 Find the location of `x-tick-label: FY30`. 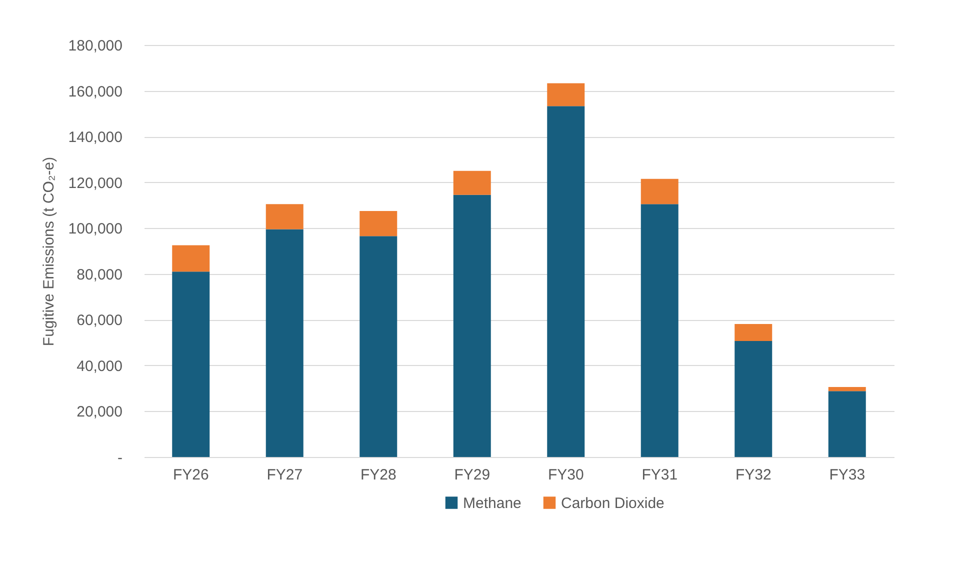

x-tick-label: FY30 is located at coordinates (566, 475).